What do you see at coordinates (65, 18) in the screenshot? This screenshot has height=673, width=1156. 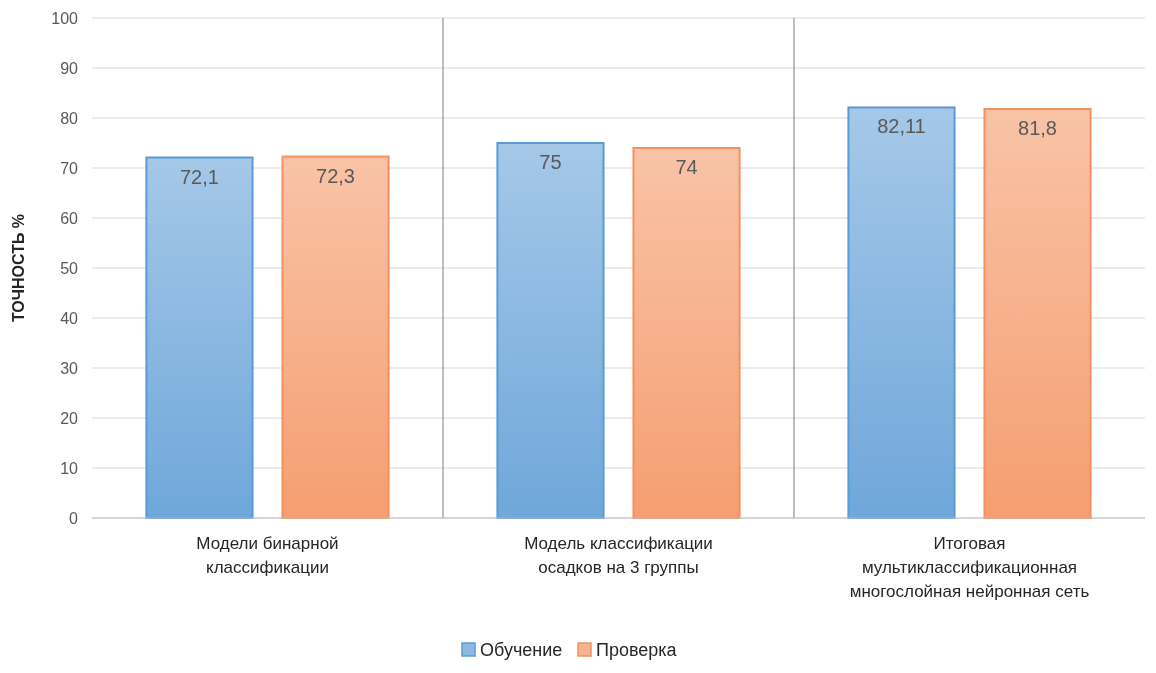 I see `y-tick-label: 100` at bounding box center [65, 18].